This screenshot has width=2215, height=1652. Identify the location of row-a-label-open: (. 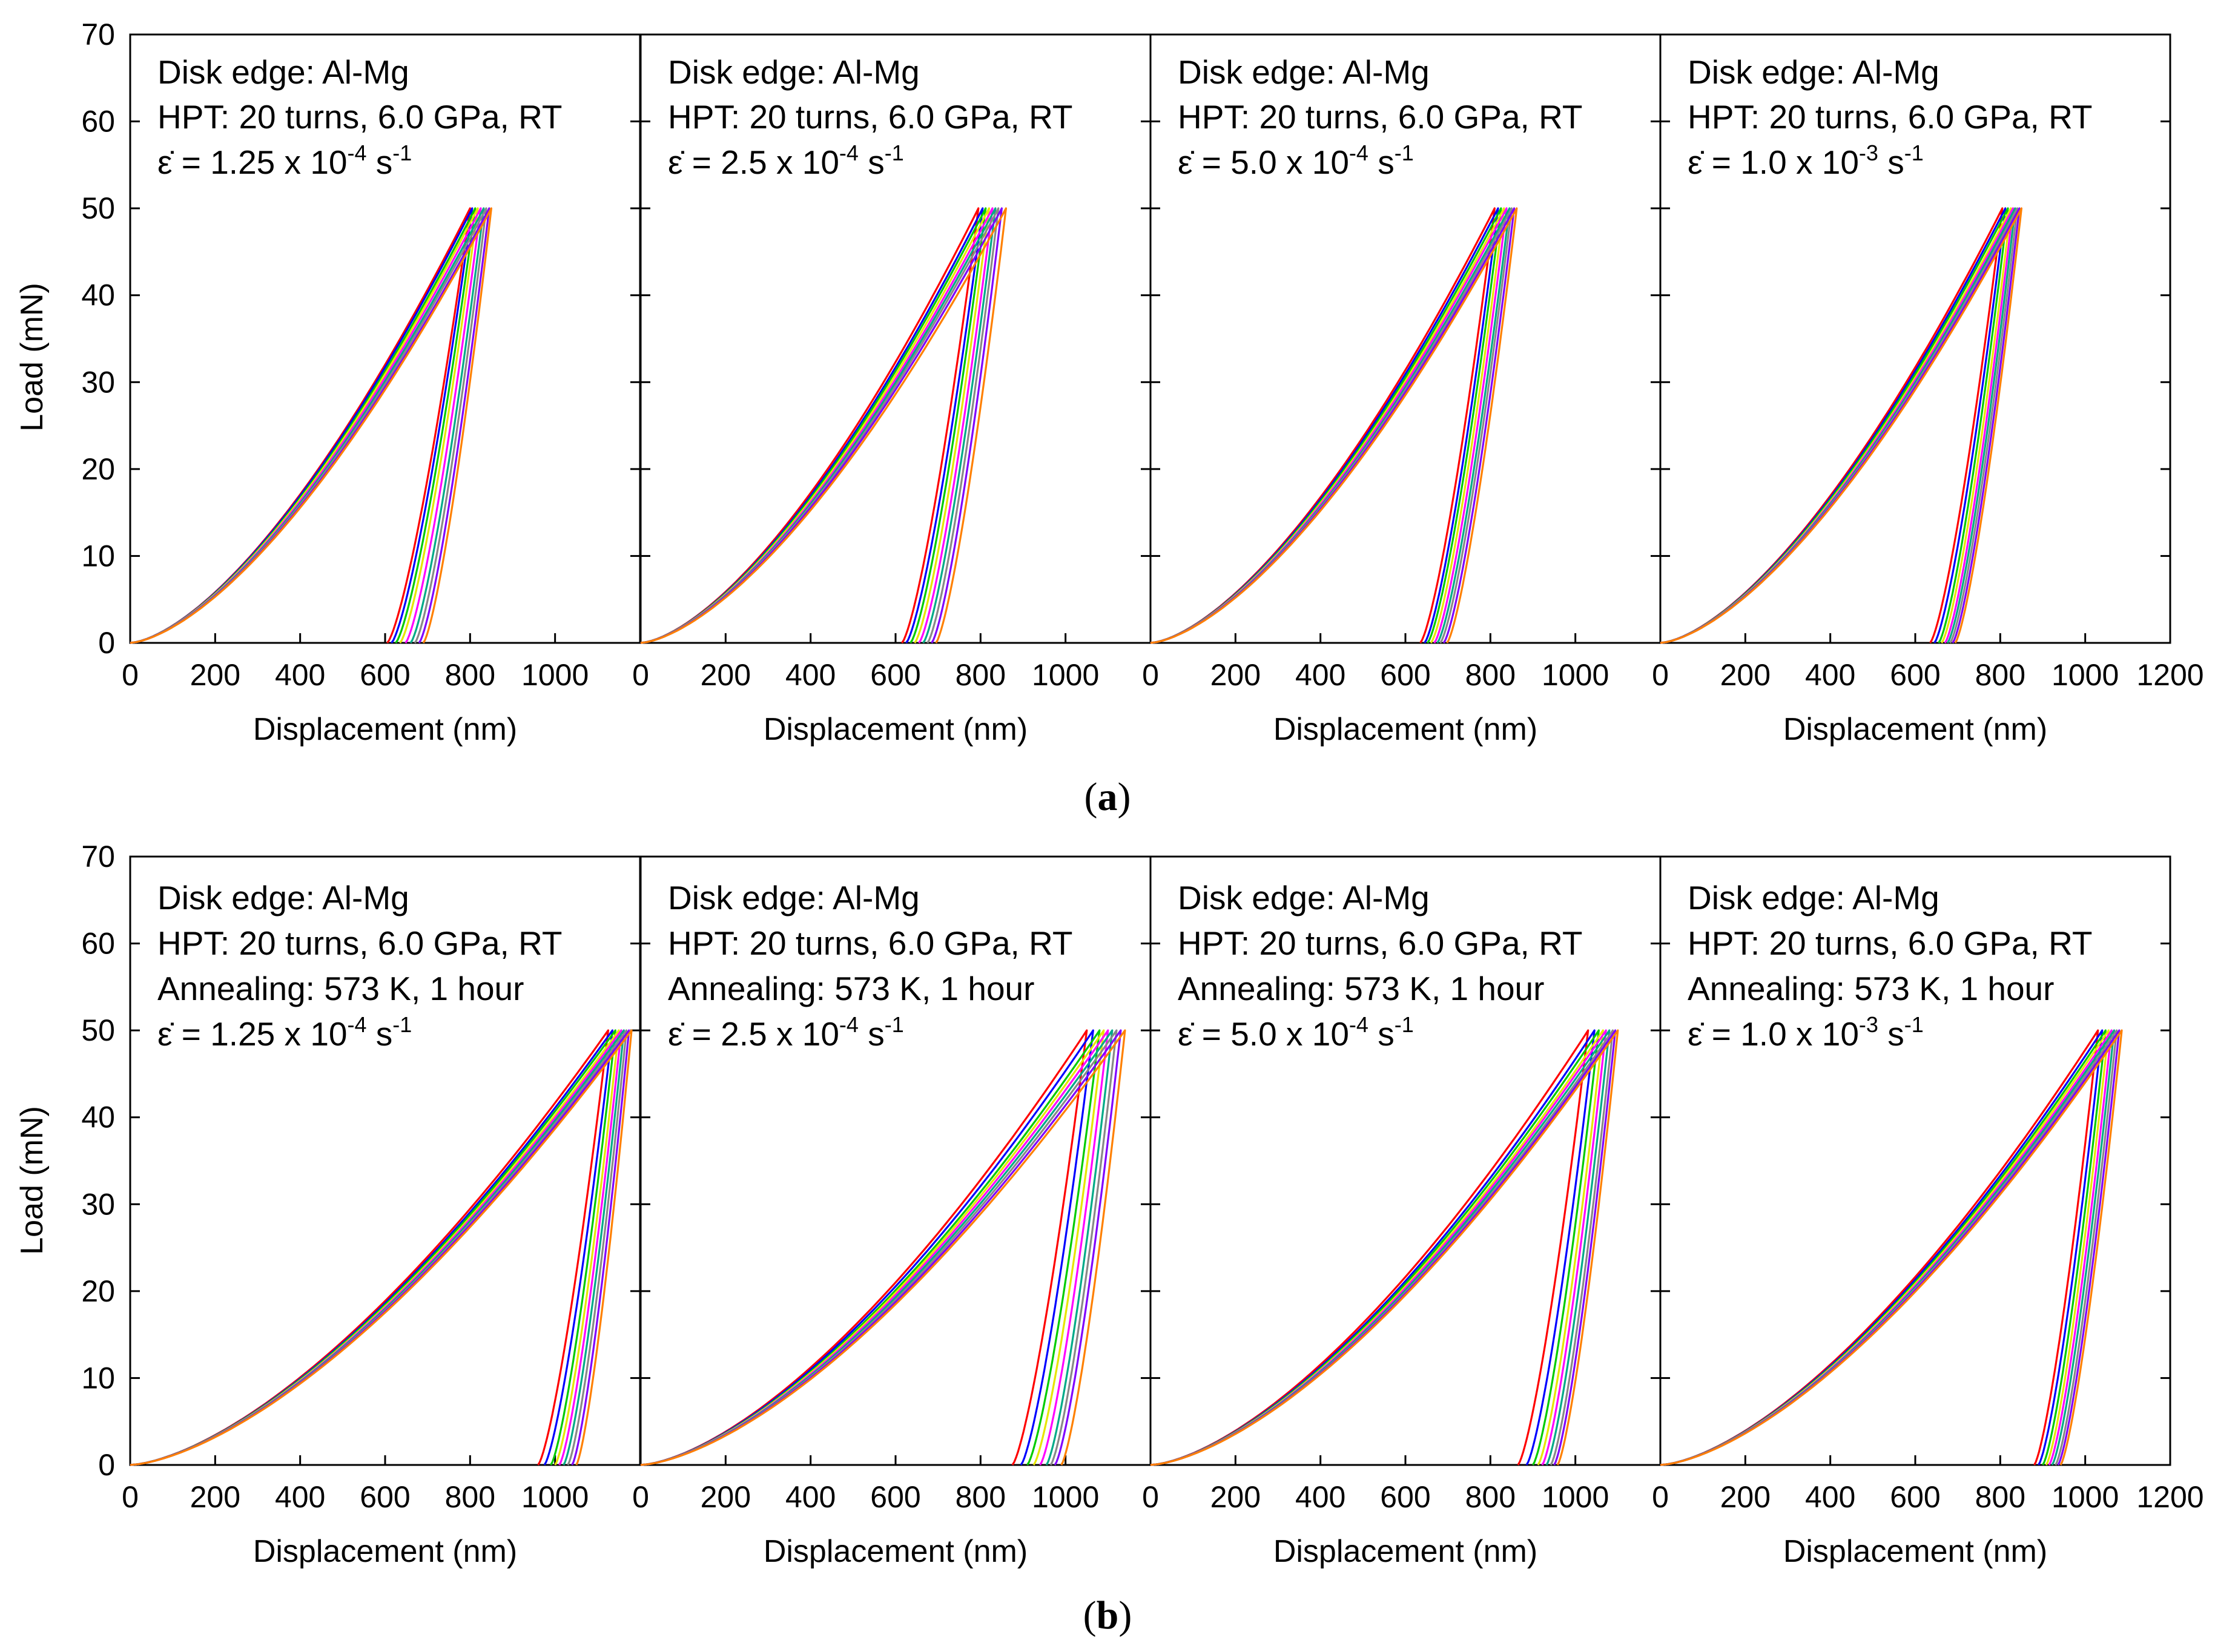
(1091, 797).